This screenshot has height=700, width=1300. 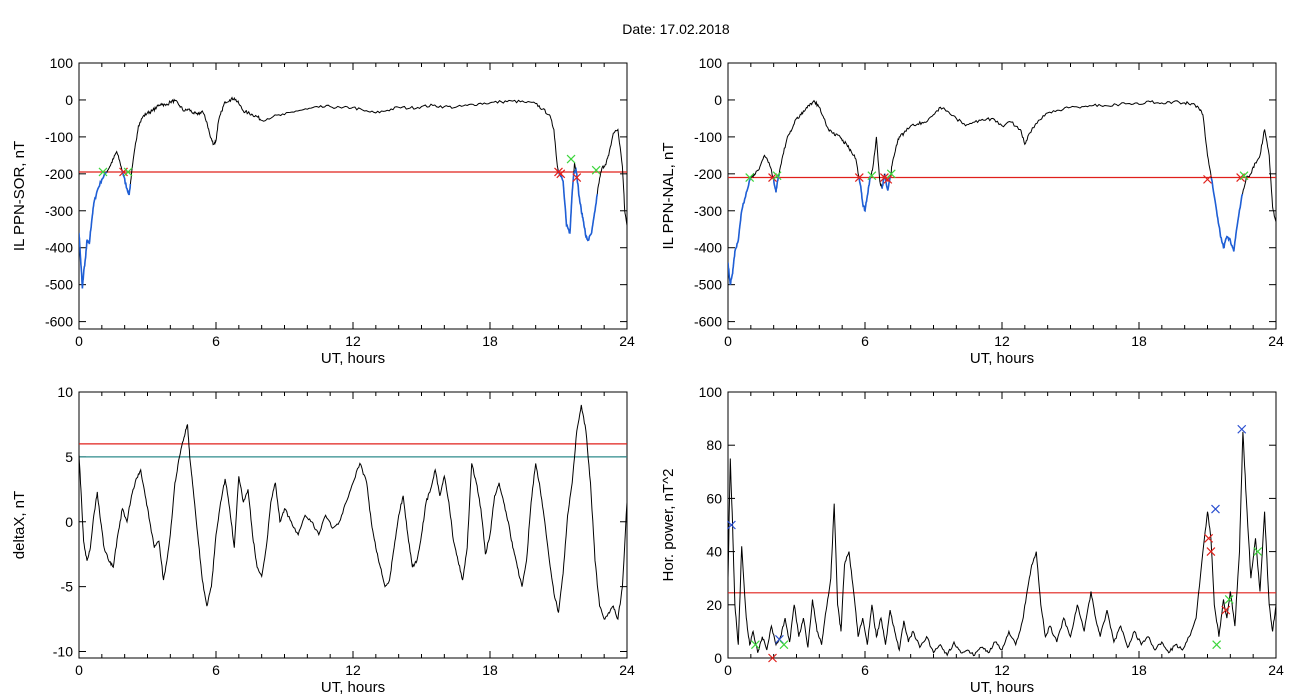 I want to click on y-tick-label: 10, so click(x=65, y=392).